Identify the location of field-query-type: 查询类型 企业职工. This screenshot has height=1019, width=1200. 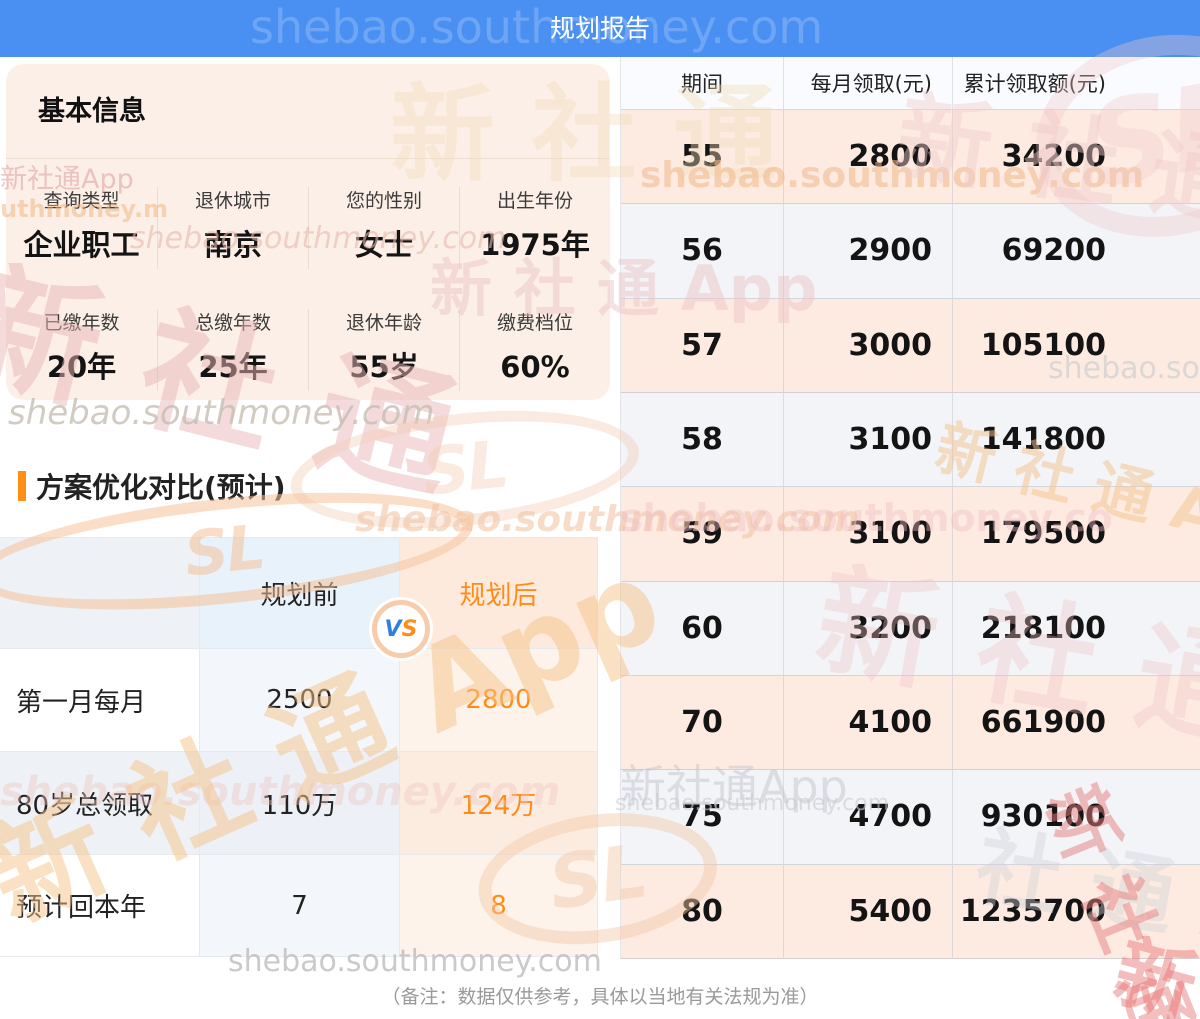
(81, 228).